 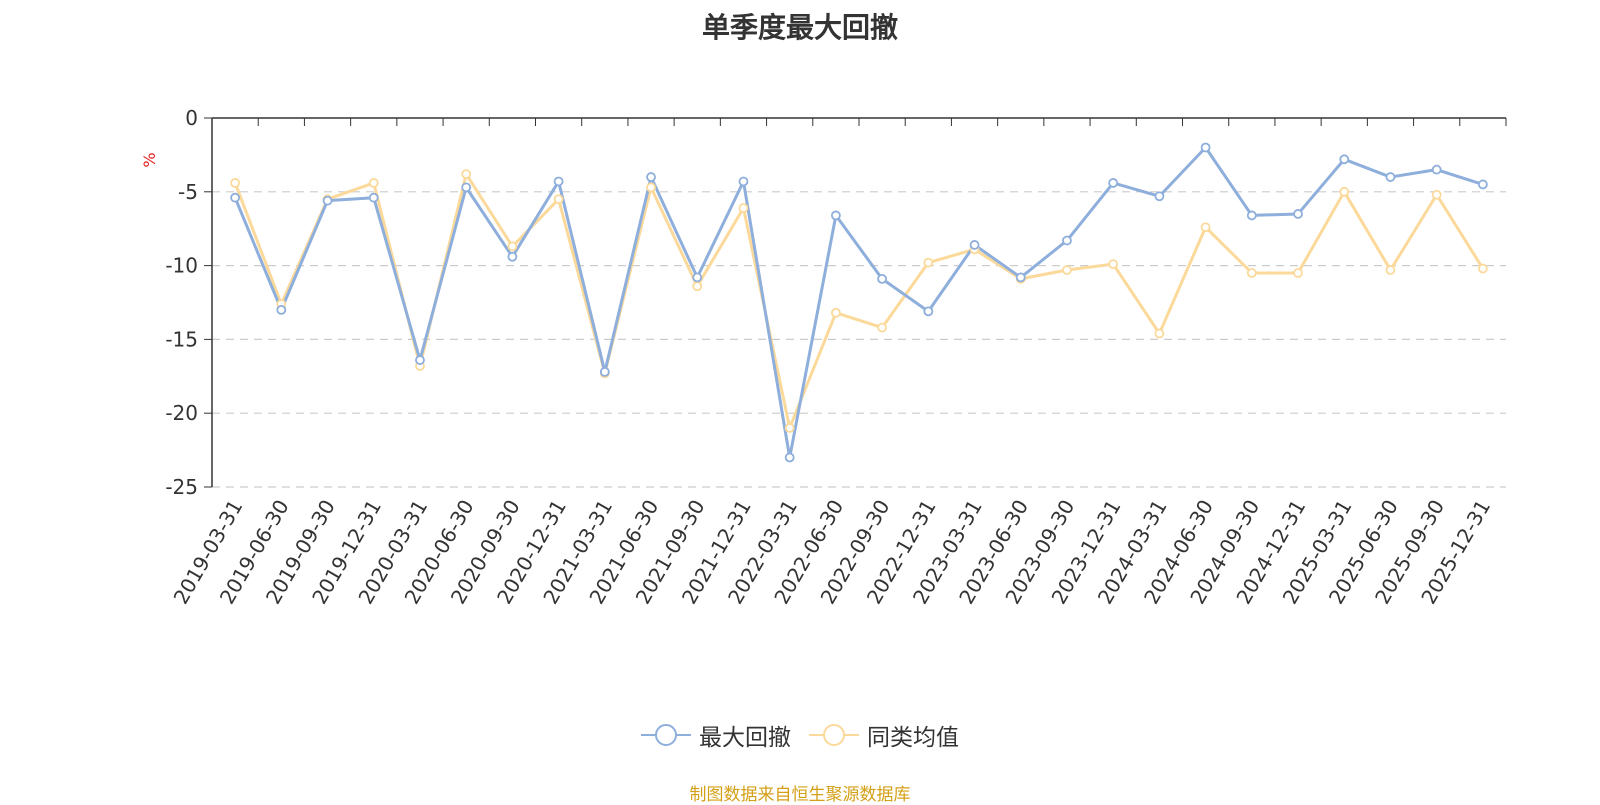 What do you see at coordinates (800, 795) in the screenshot?
I see `source-note: 制图数据来自恒生聚源数据库` at bounding box center [800, 795].